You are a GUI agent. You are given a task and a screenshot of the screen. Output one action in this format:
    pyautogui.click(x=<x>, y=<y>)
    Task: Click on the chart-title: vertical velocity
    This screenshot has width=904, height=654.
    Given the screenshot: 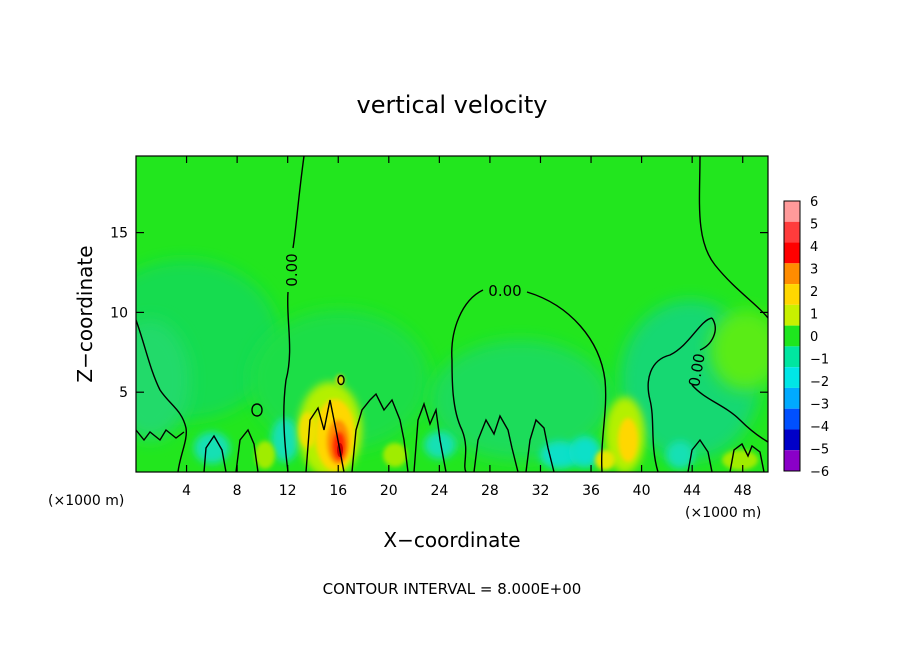 What is the action you would take?
    pyautogui.click(x=452, y=105)
    